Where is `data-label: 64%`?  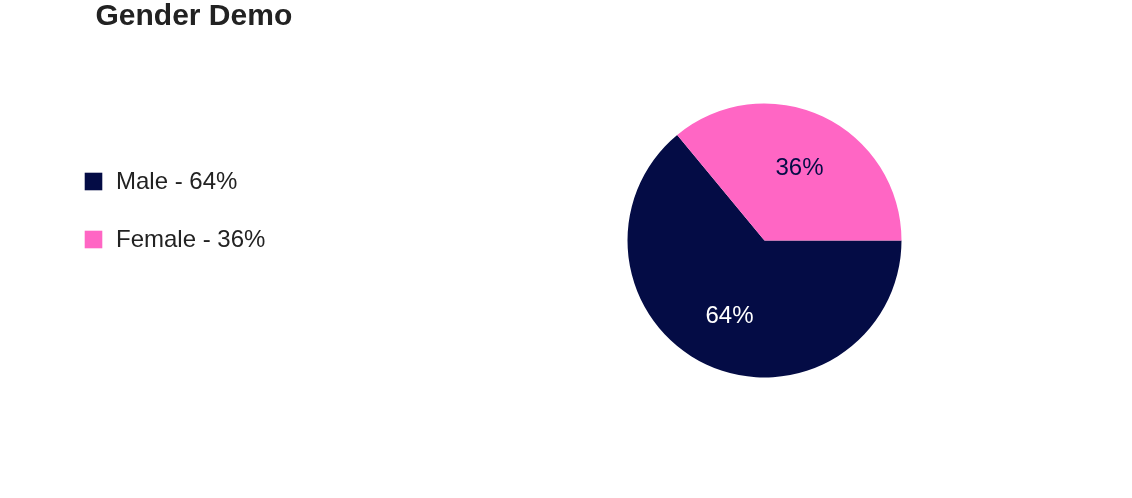 data-label: 64% is located at coordinates (729, 315).